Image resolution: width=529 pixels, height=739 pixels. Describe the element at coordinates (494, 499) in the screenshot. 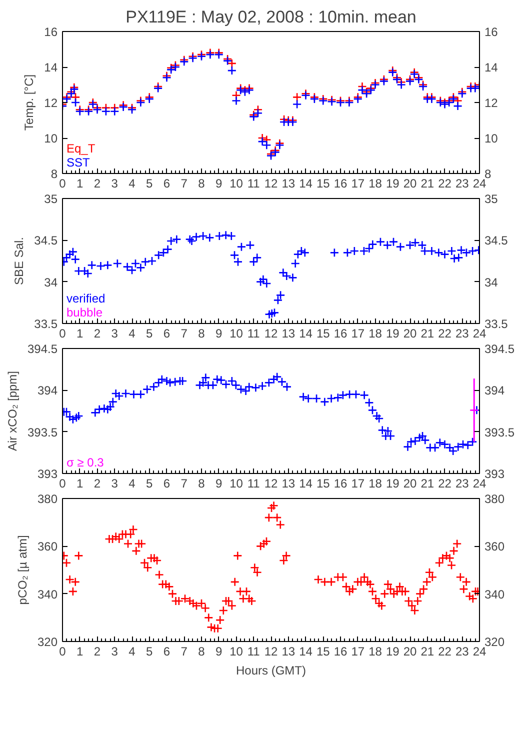

I see `y2-tick-label: 380` at that location.